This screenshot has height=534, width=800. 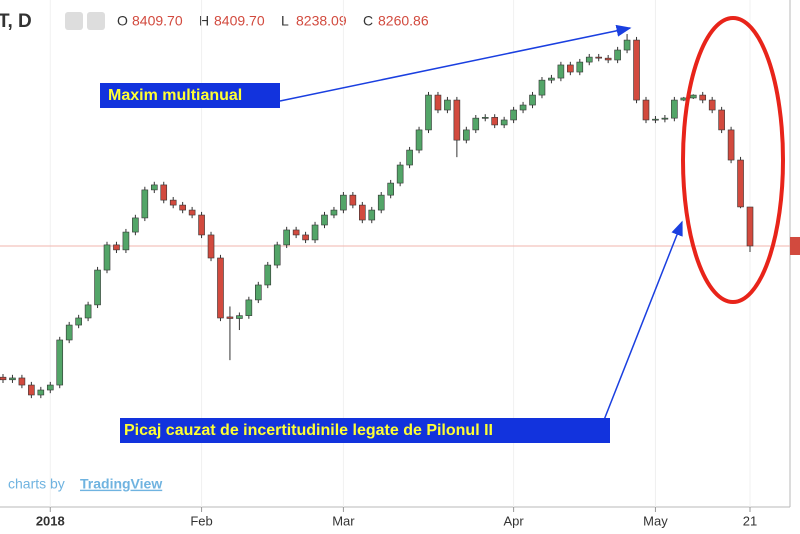 What do you see at coordinates (750, 520) in the screenshot?
I see `x-tick-label: 21` at bounding box center [750, 520].